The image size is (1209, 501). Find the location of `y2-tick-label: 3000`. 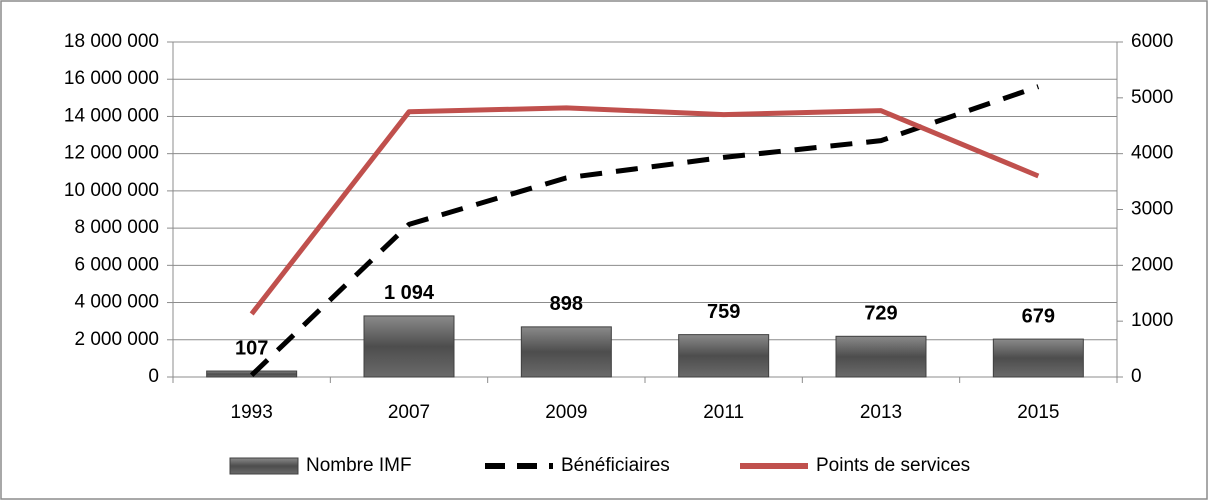

y2-tick-label: 3000 is located at coordinates (1152, 209).